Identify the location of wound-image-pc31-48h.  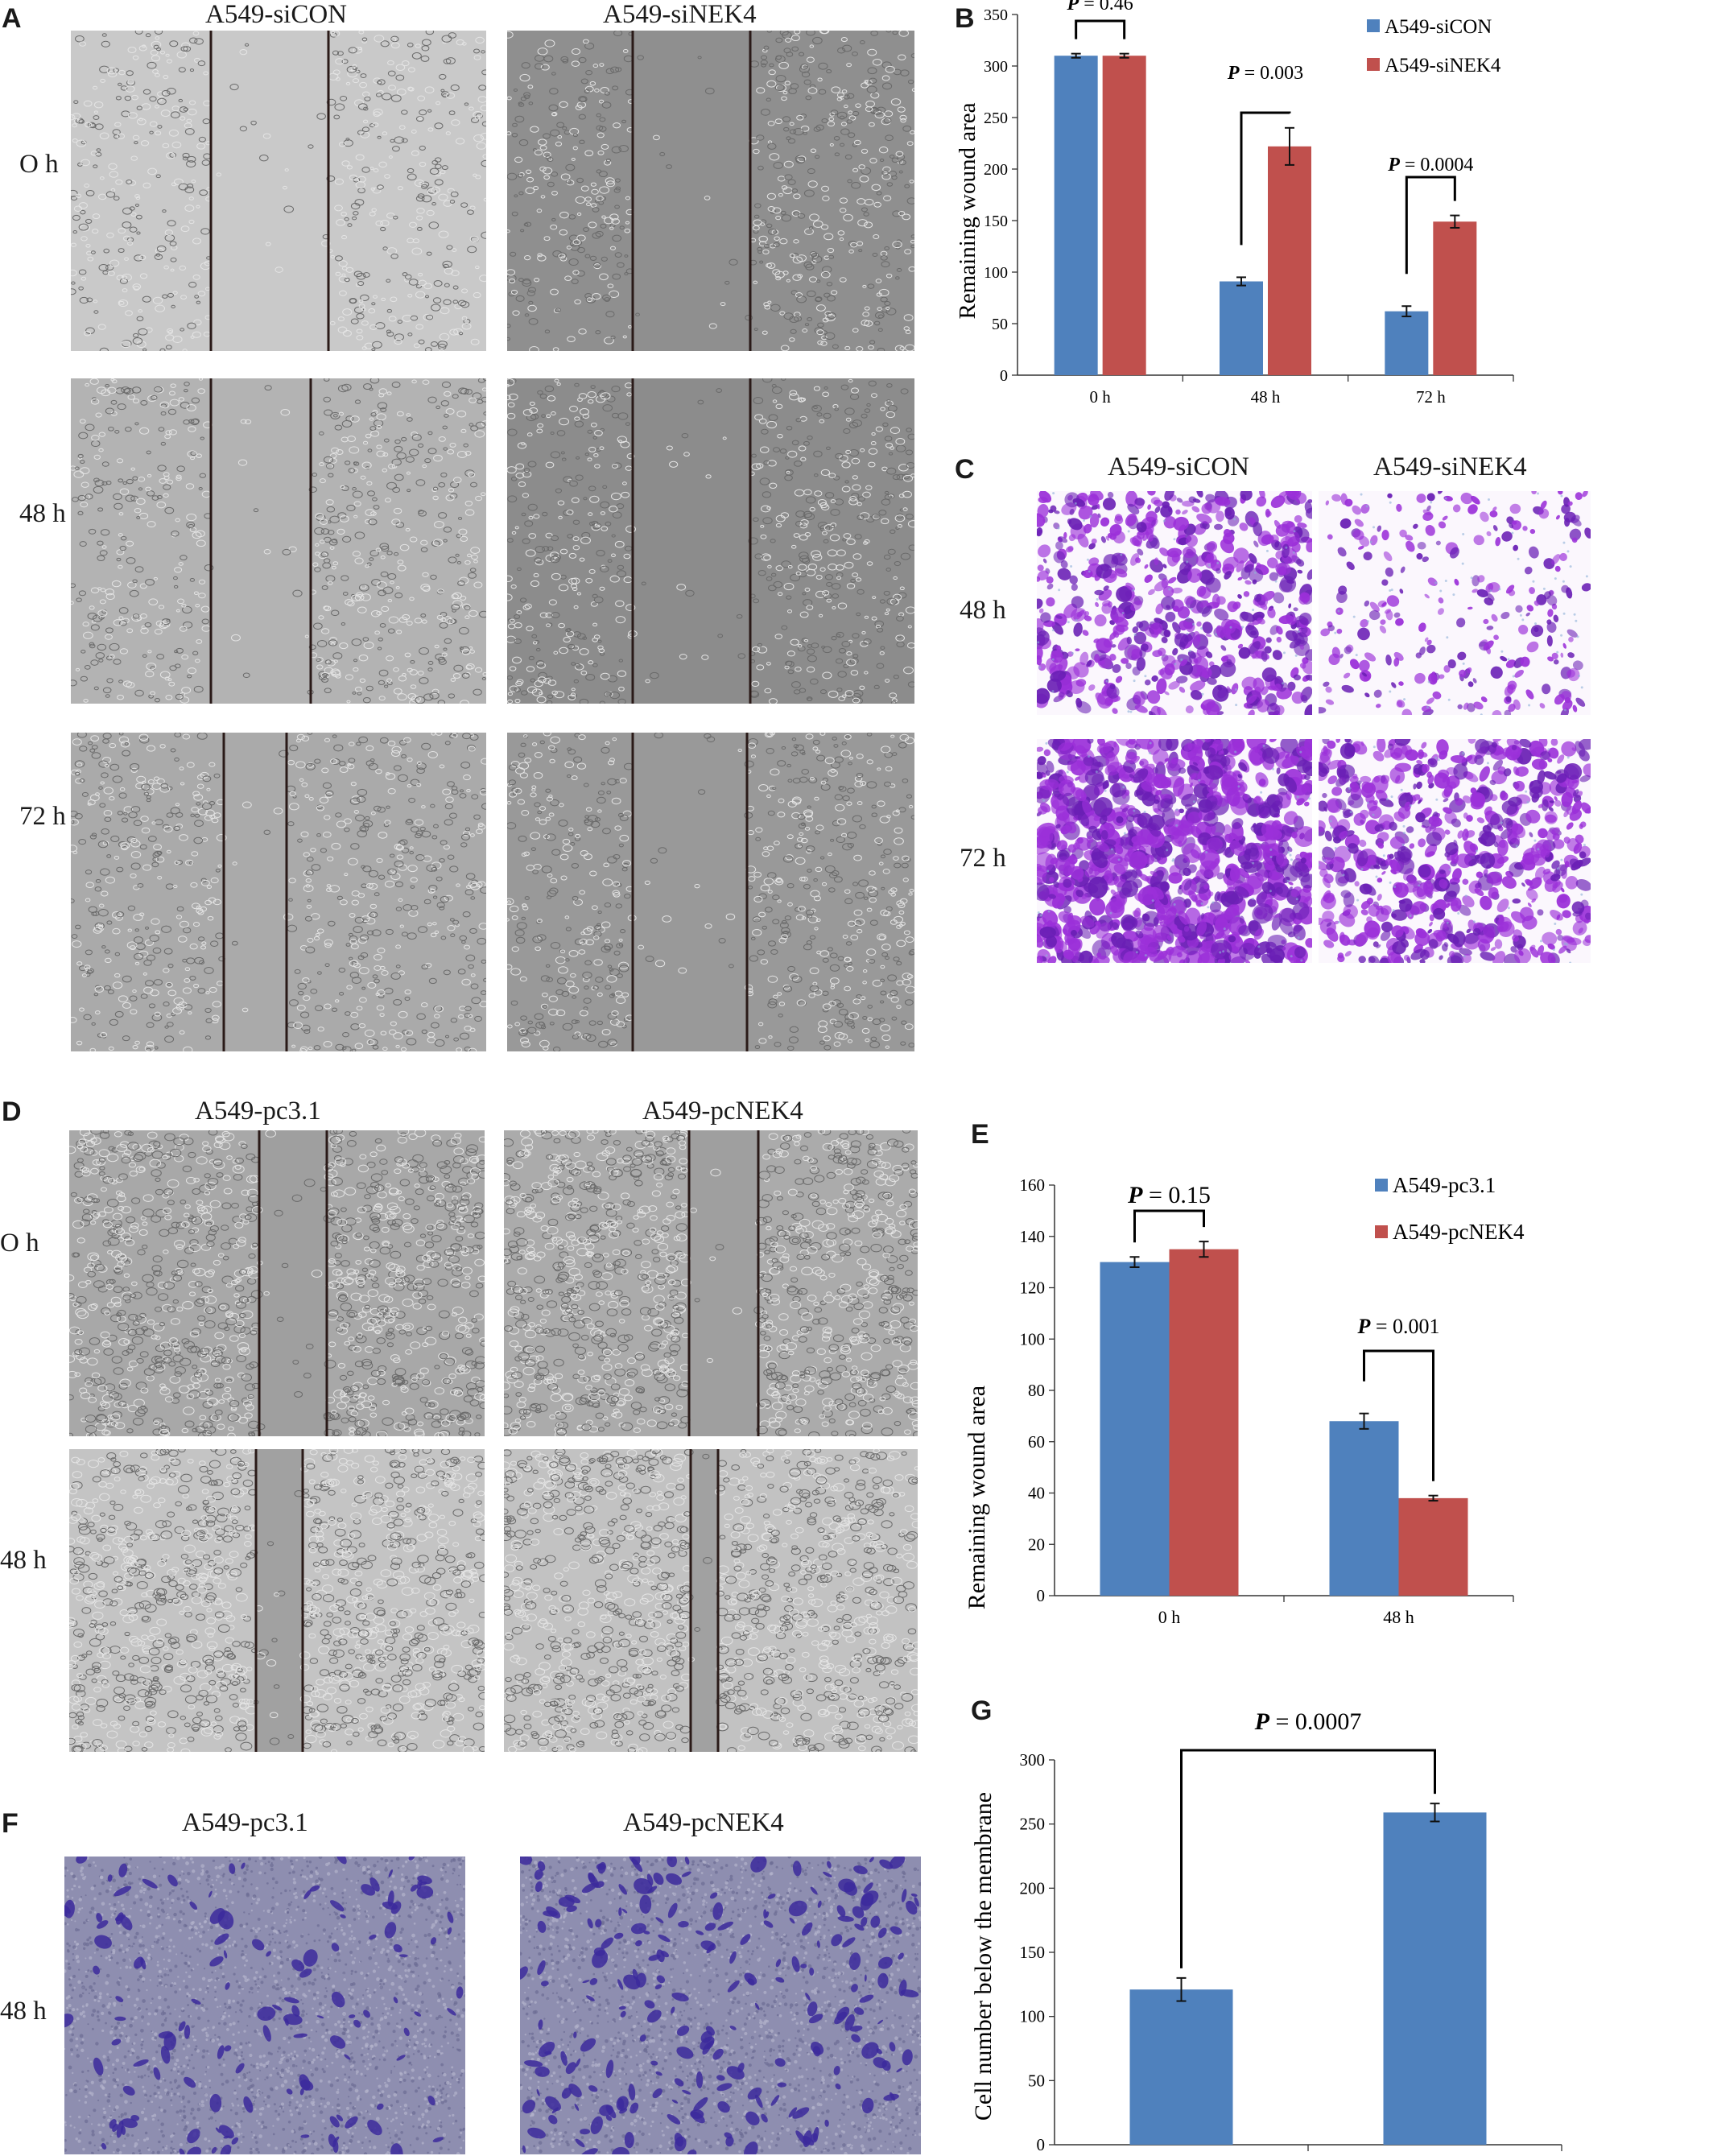
(277, 1600).